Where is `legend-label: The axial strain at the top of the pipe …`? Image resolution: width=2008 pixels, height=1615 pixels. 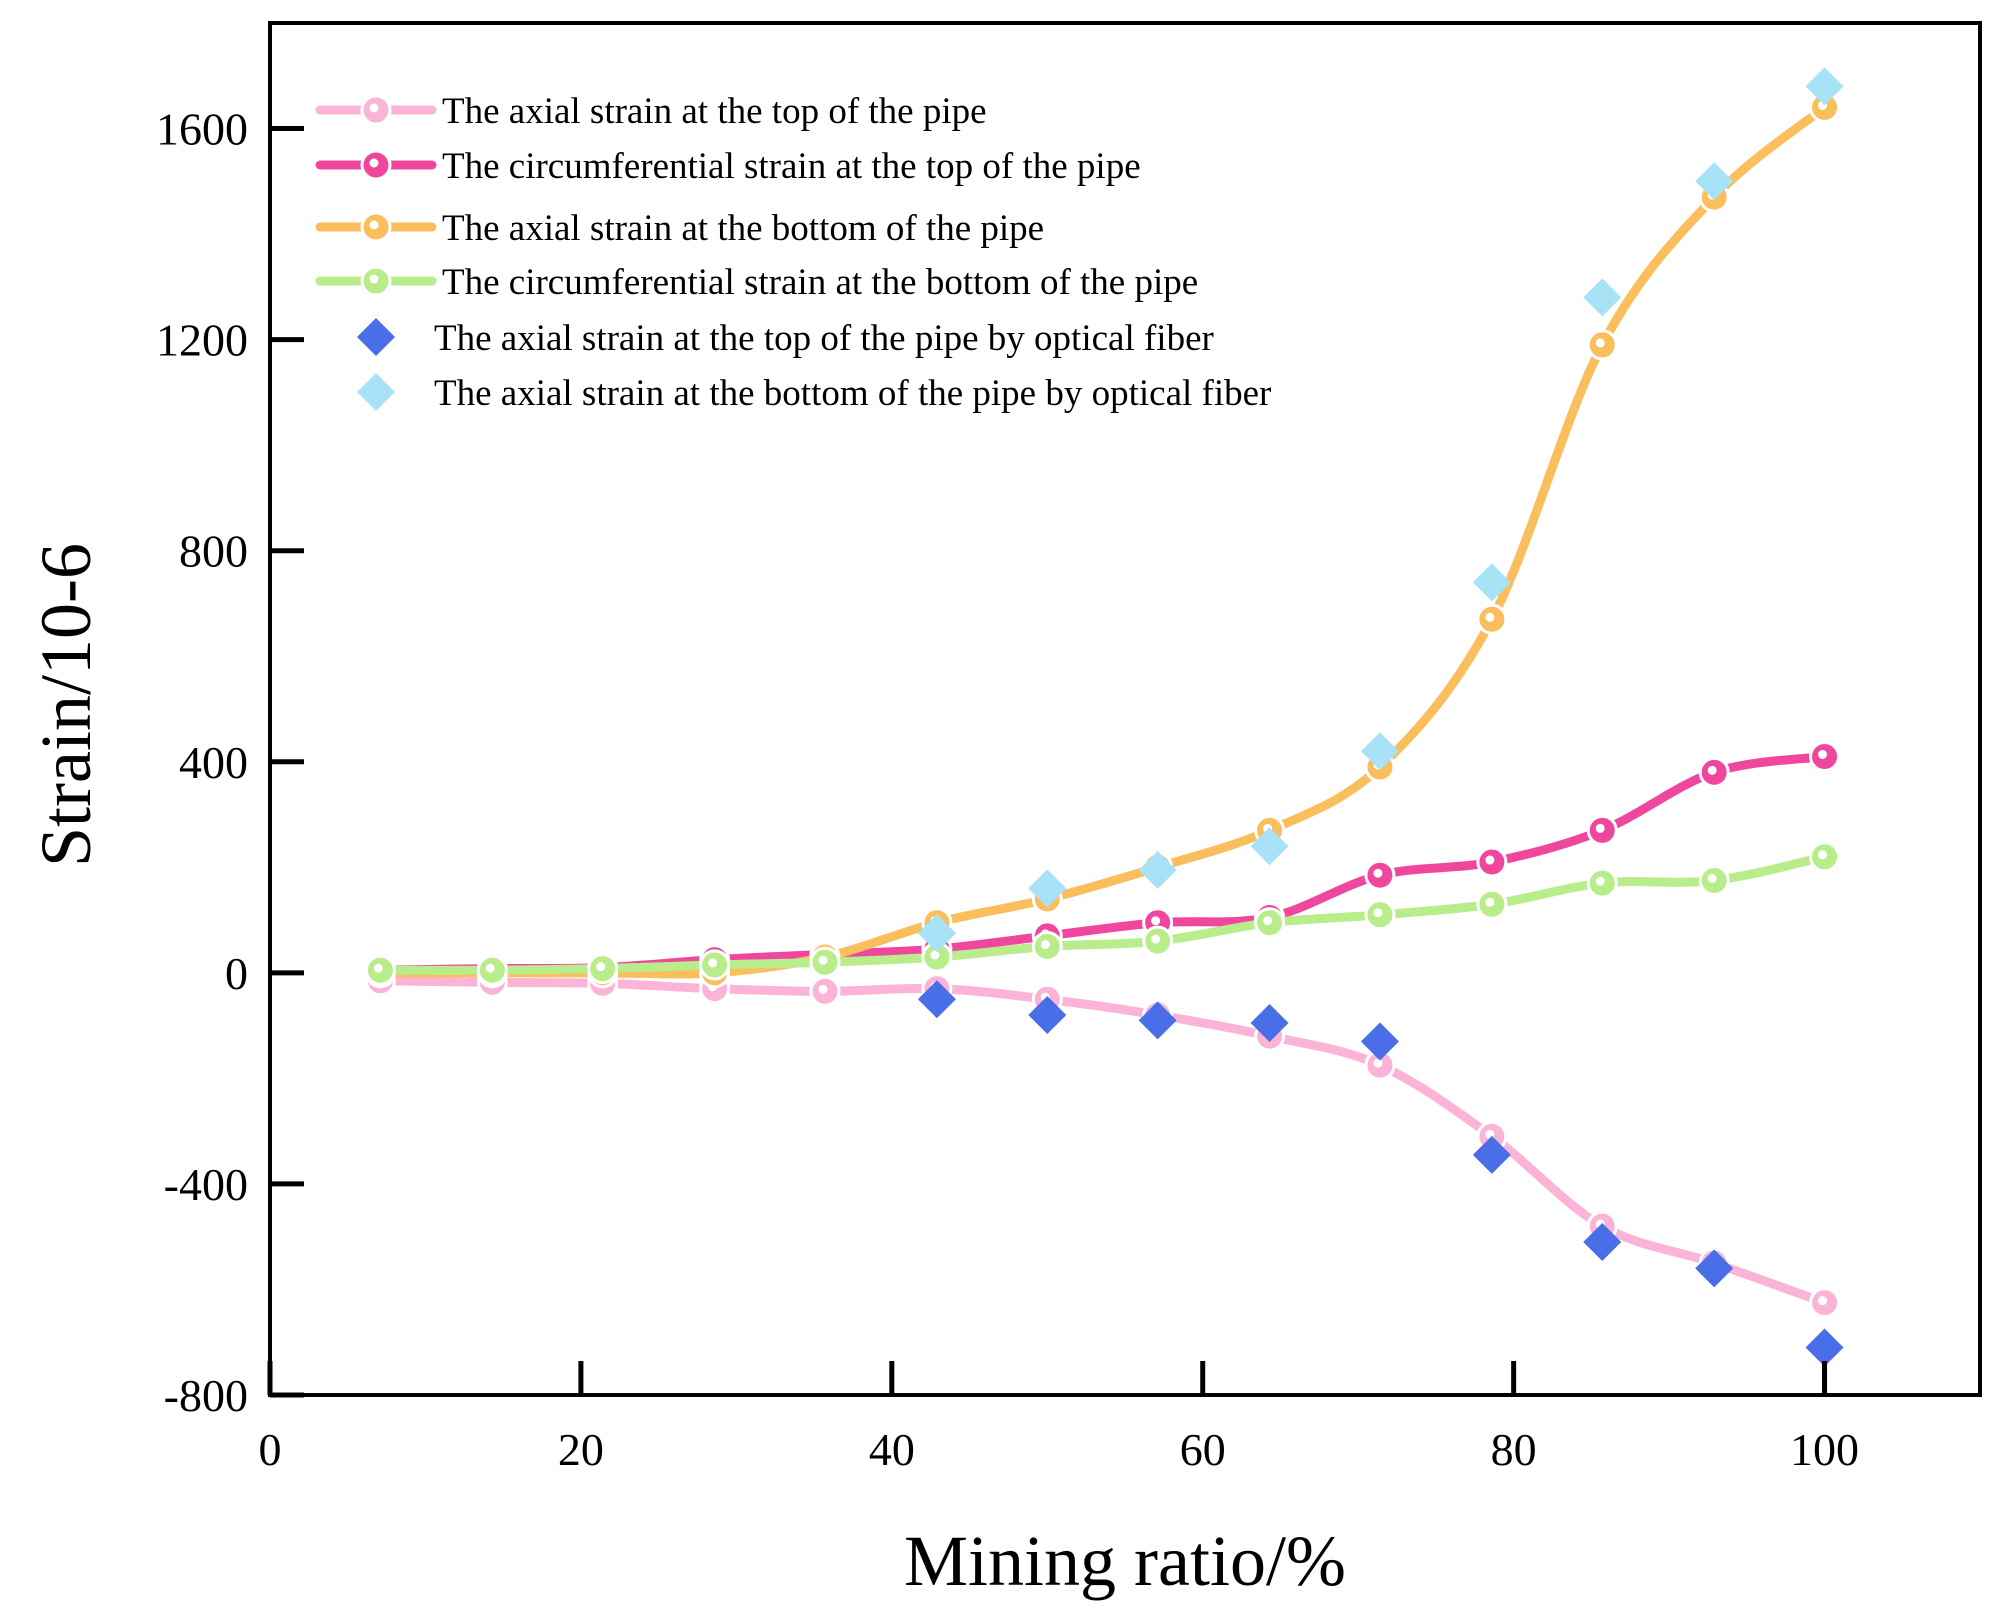
legend-label: The axial strain at the top of the pipe … is located at coordinates (824, 338).